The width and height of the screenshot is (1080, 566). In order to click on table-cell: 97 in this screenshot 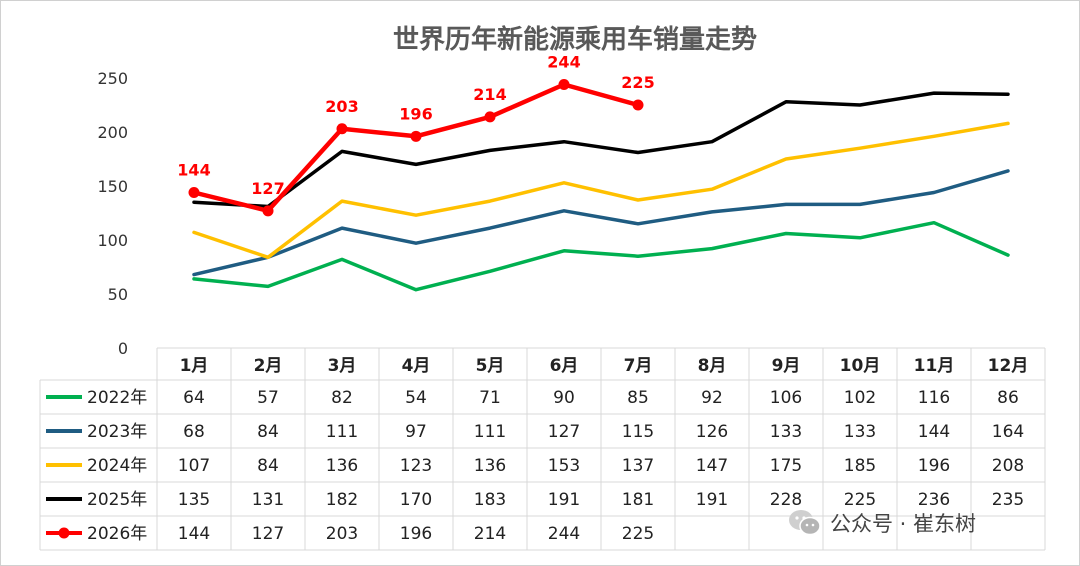, I will do `click(416, 432)`.